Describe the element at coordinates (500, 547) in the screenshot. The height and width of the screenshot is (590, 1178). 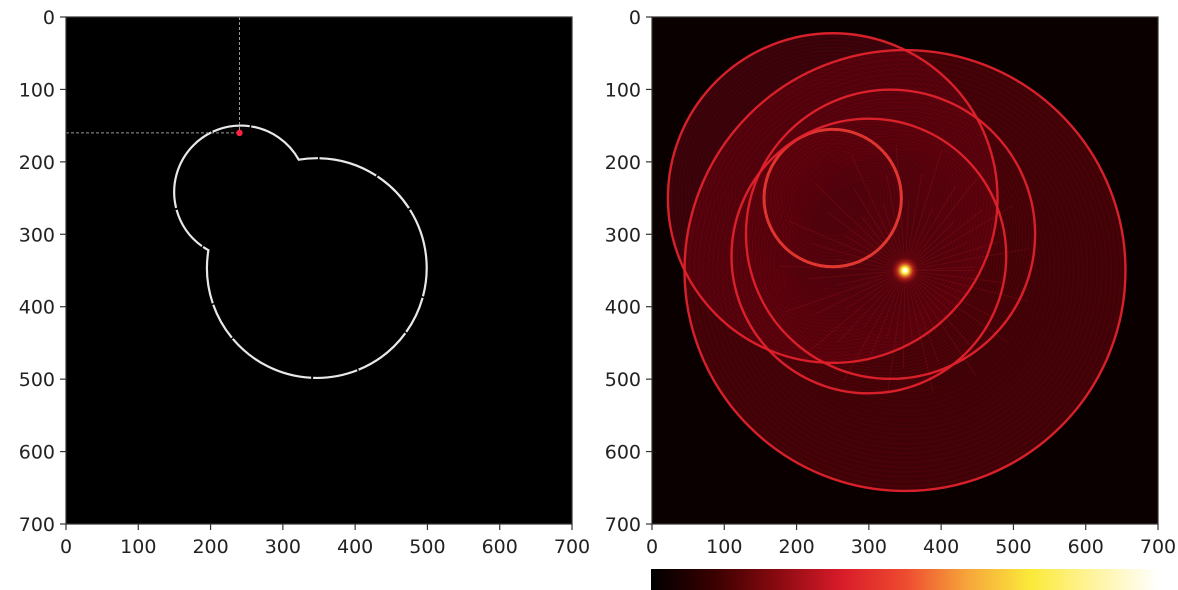
I see `left-x-tick-label: 600` at that location.